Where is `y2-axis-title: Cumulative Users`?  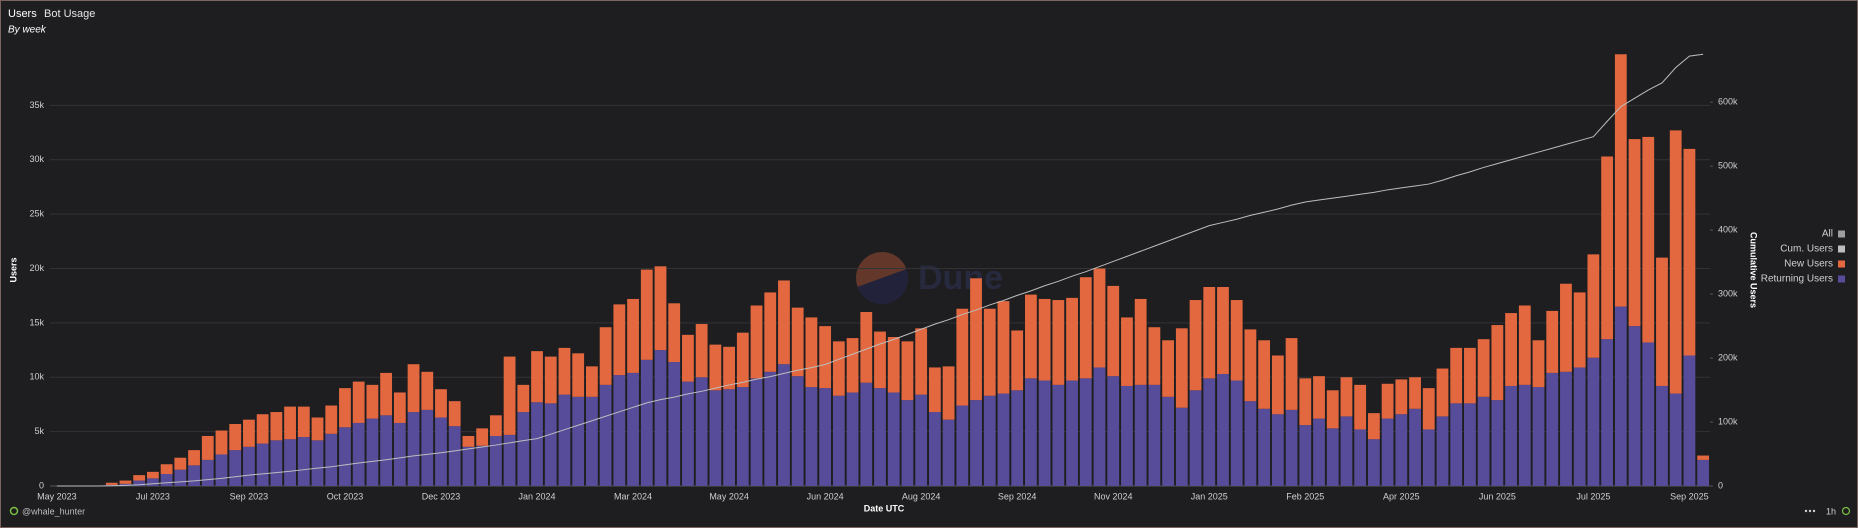 y2-axis-title: Cumulative Users is located at coordinates (1754, 270).